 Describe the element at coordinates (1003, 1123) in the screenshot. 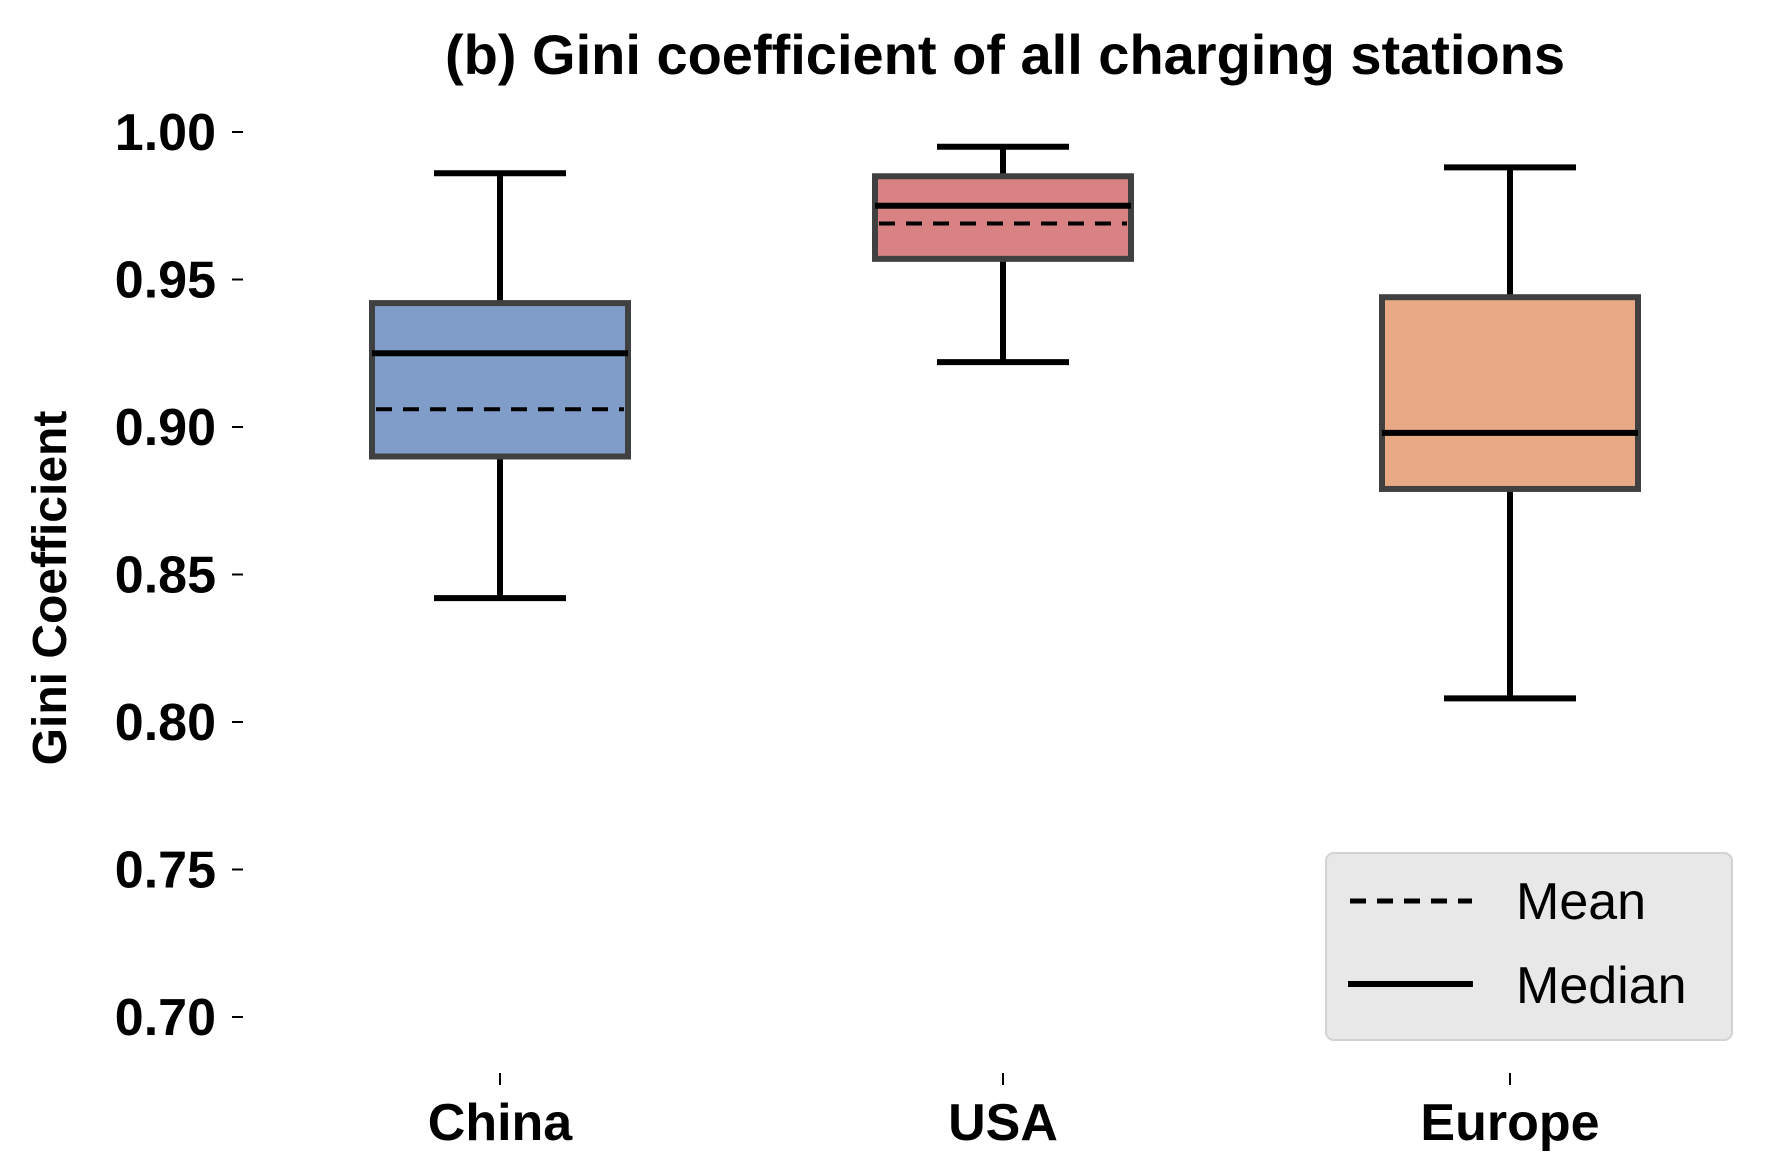

I see `x-tick-label: USA` at that location.